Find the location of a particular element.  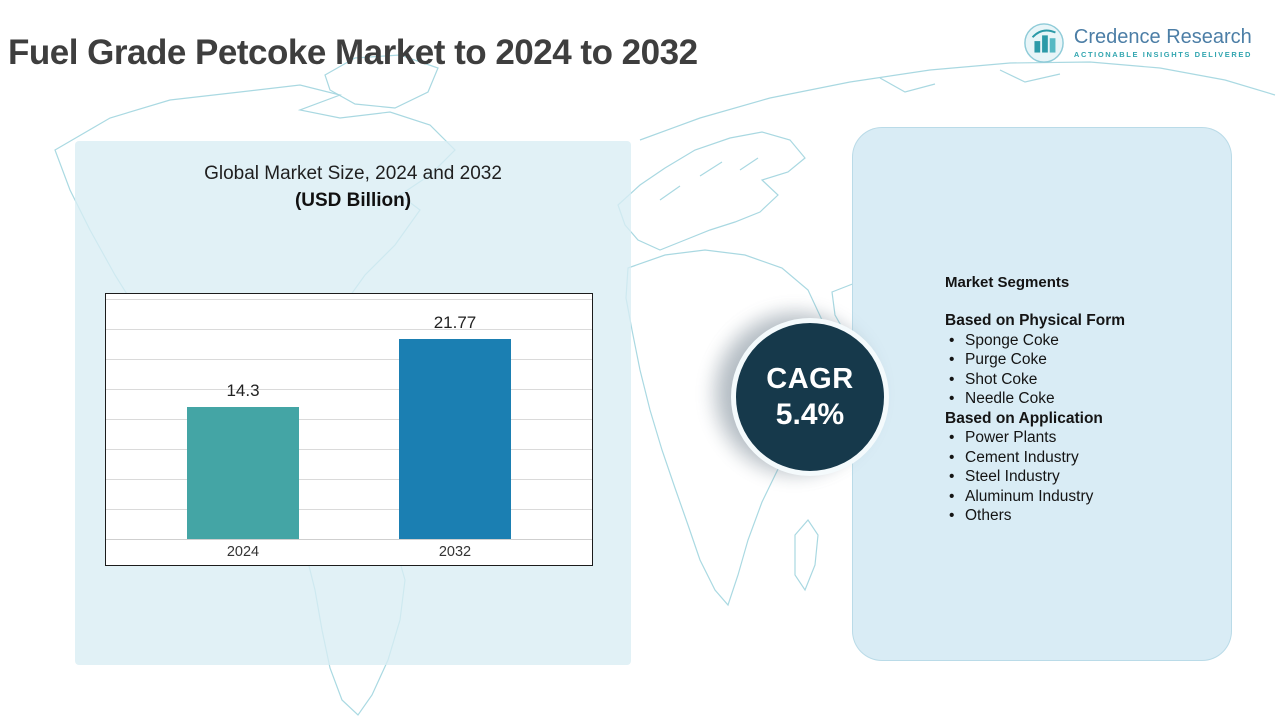

cagr-badge: CAGR 5.4% is located at coordinates (810, 397).